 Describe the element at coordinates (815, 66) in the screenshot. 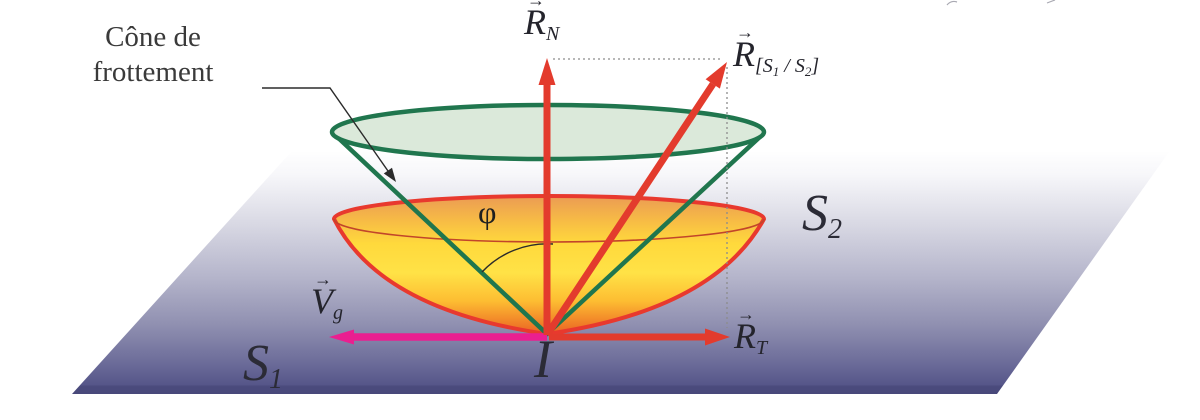

I see `label-r-s1s2-sub-close: ]` at that location.